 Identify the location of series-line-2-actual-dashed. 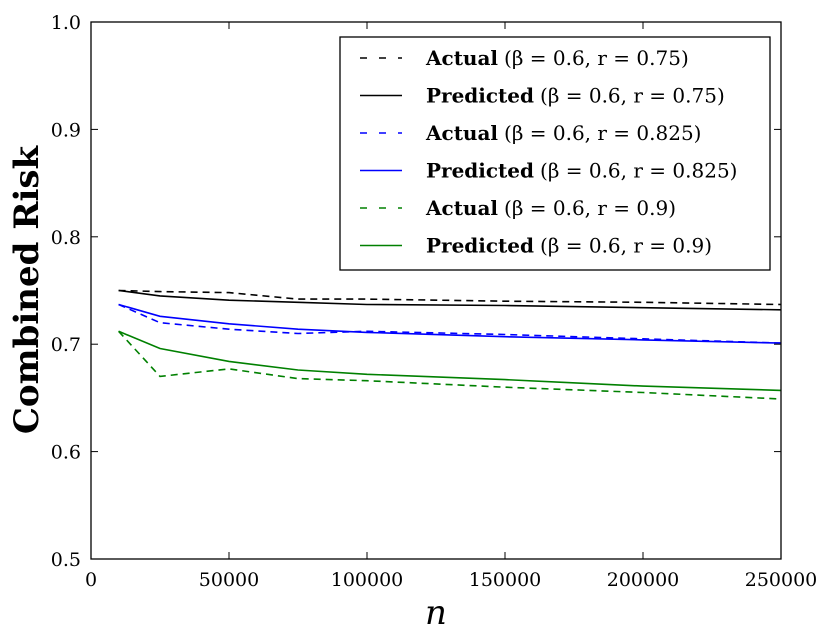
(450, 323).